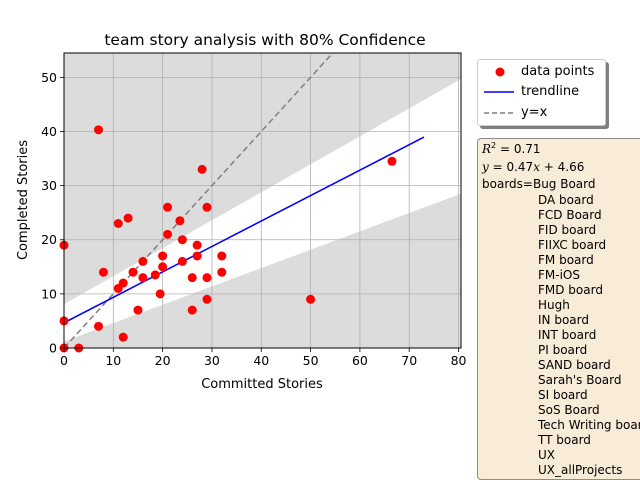 This screenshot has height=480, width=640. Describe the element at coordinates (567, 230) in the screenshot. I see `board-item: FID board` at that location.